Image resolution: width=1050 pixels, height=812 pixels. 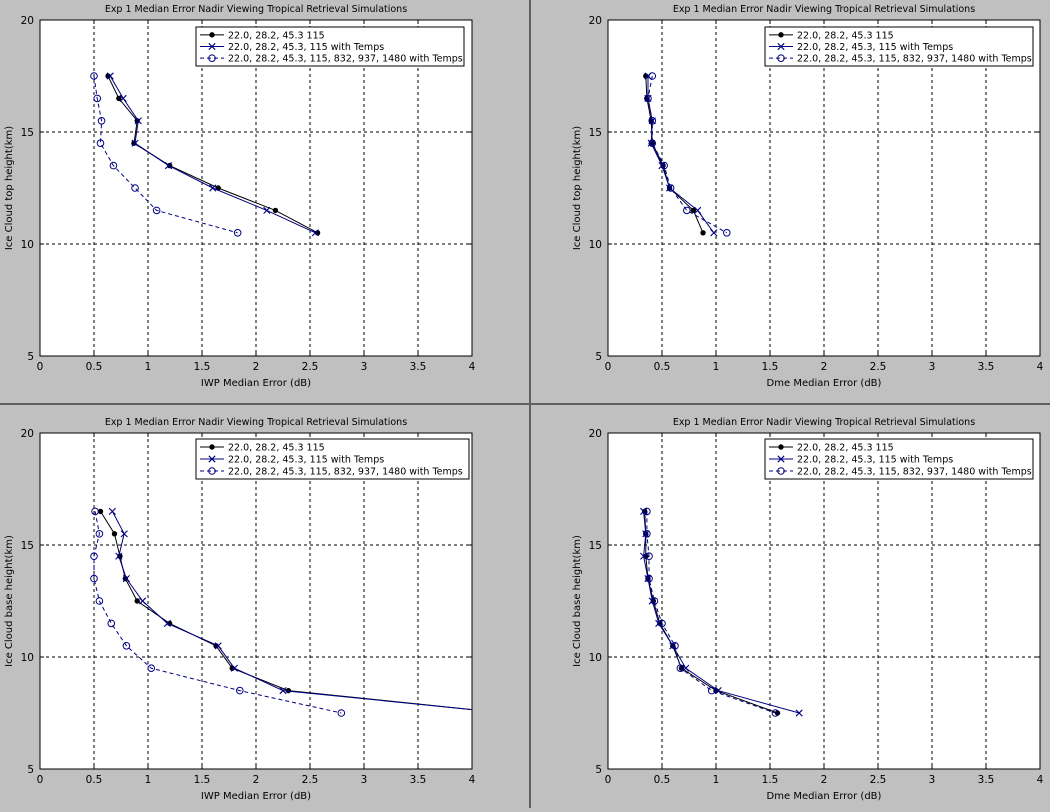 What do you see at coordinates (824, 796) in the screenshot?
I see `x-axis-label: Dme Median Error (dB)` at bounding box center [824, 796].